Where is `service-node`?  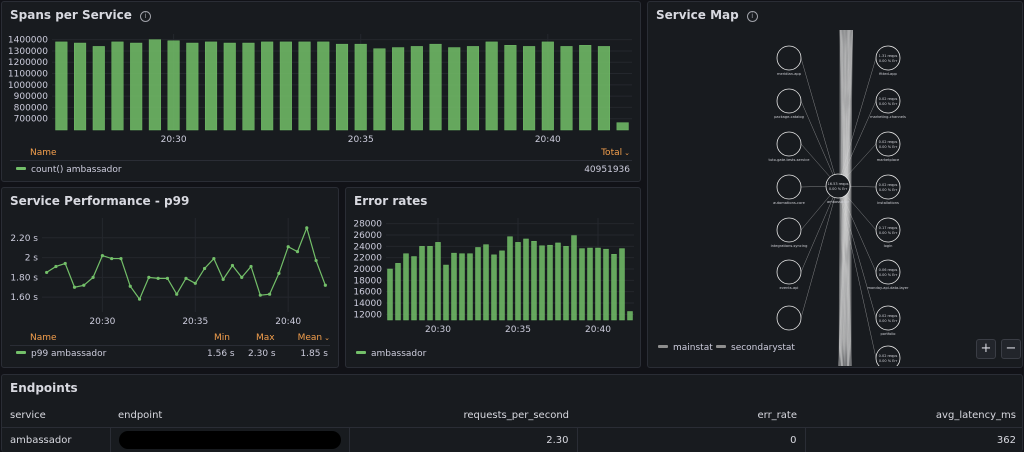 service-node is located at coordinates (789, 318).